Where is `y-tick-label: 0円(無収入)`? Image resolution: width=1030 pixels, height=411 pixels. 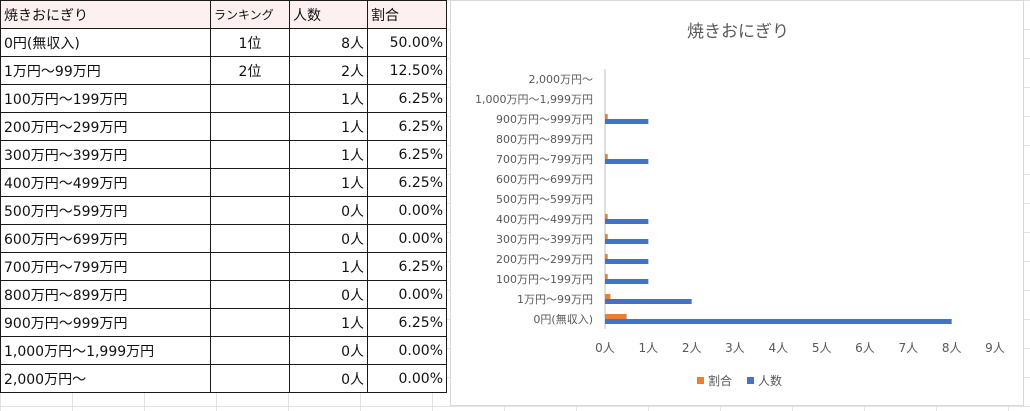
y-tick-label: 0円(無収入) is located at coordinates (563, 319).